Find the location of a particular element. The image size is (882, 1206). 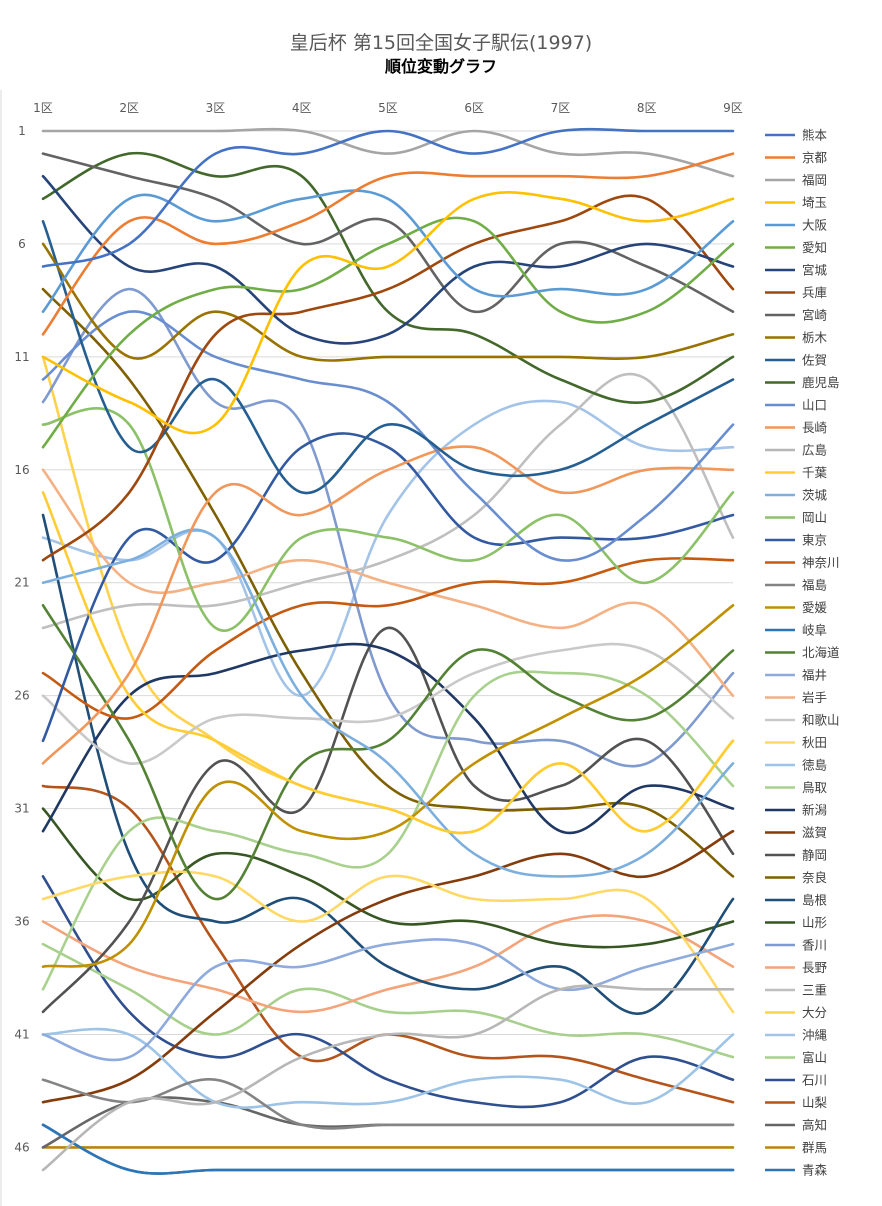

legend-label: 滋賀 is located at coordinates (814, 832).